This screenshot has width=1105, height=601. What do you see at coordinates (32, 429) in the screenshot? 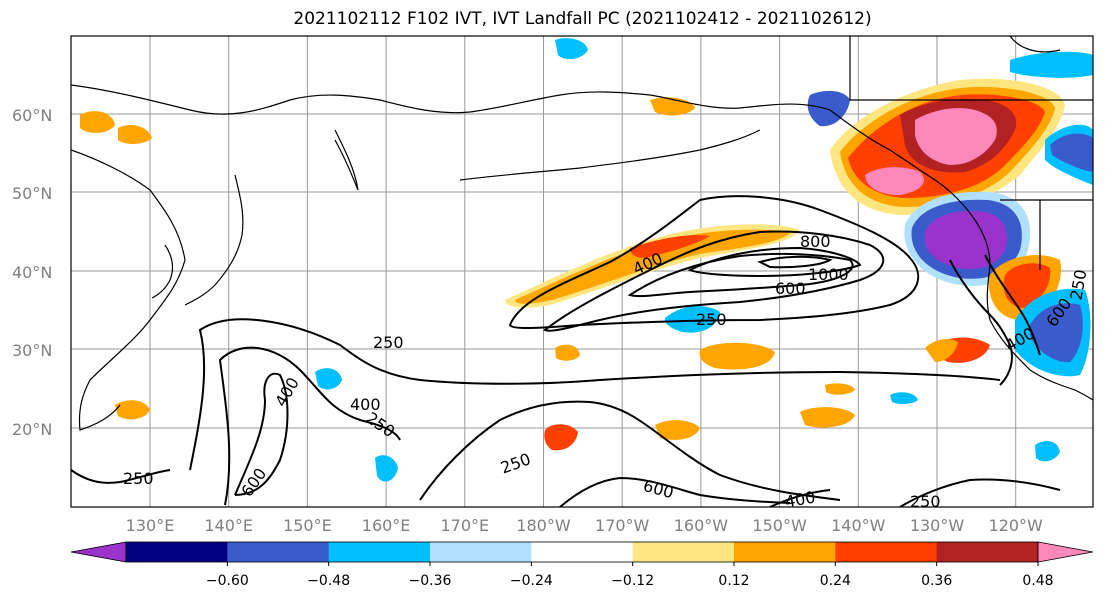
I see `lat-label: 20°N` at bounding box center [32, 429].